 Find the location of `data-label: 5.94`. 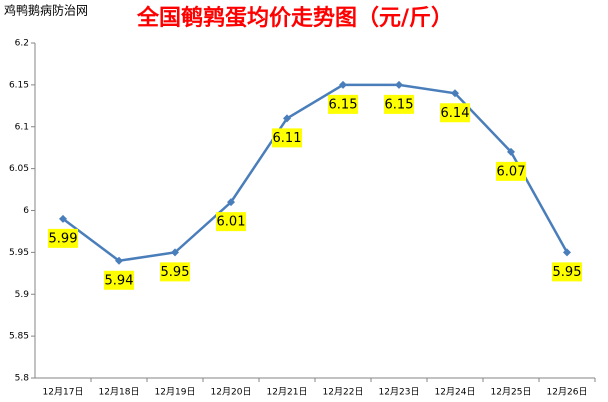

data-label: 5.94 is located at coordinates (119, 280).